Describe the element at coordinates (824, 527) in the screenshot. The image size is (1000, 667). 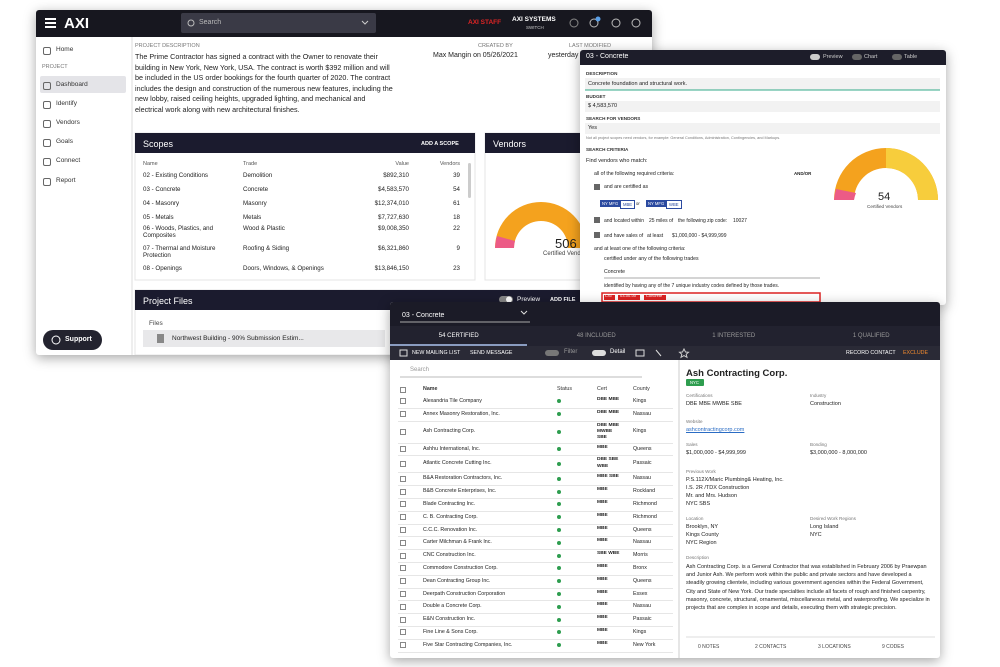
I see `field-value: Long Island` at that location.